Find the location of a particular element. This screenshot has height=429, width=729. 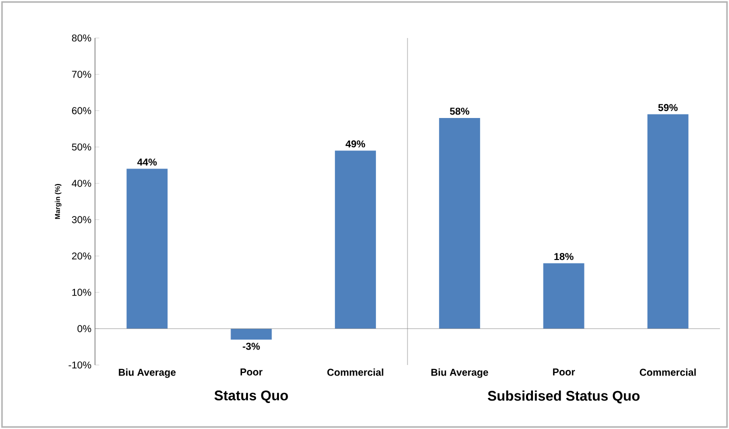

y-tick-label: -10% is located at coordinates (80, 365).